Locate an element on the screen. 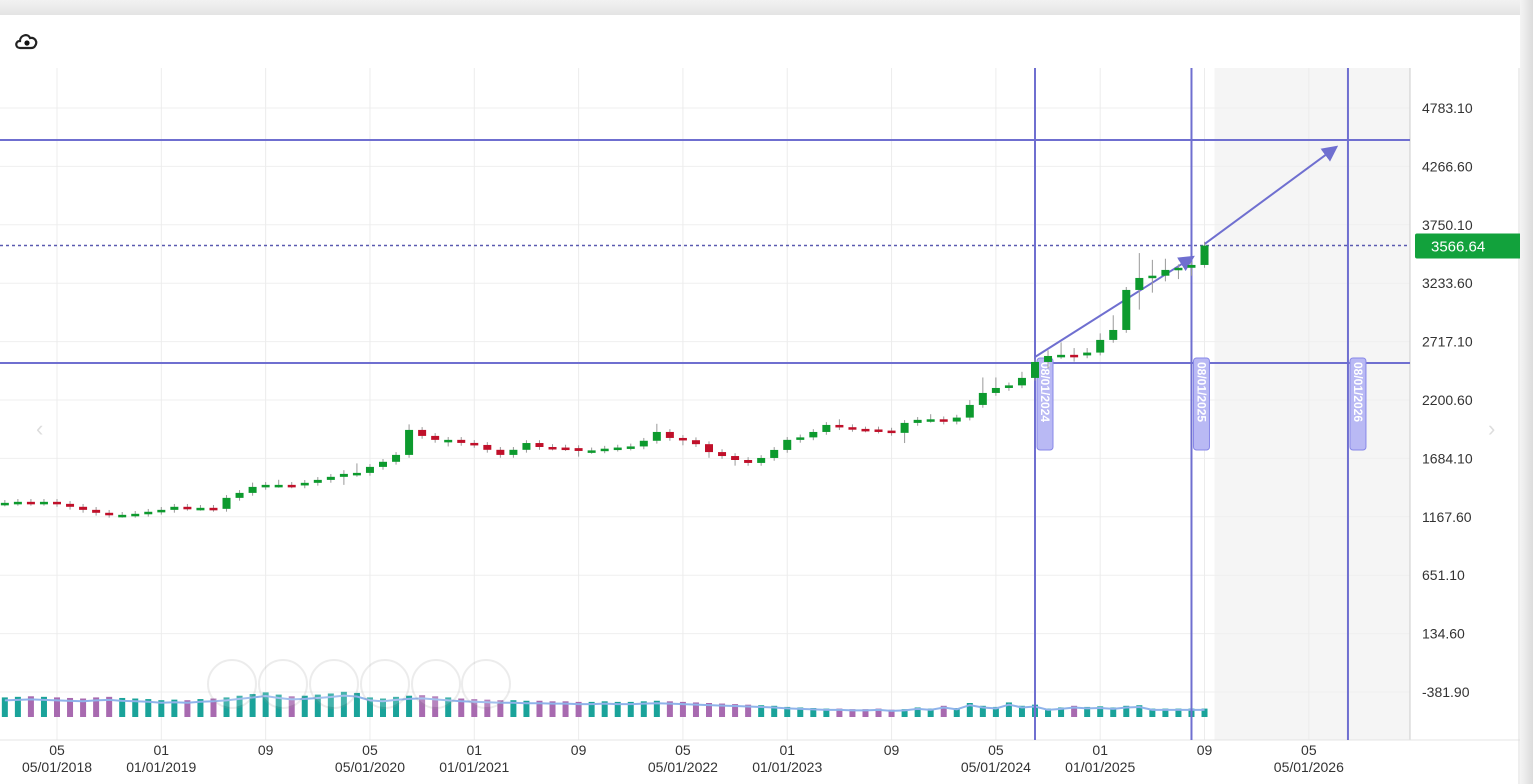 Image resolution: width=1533 pixels, height=784 pixels. y-tick-label: 651.10 is located at coordinates (1443, 575).